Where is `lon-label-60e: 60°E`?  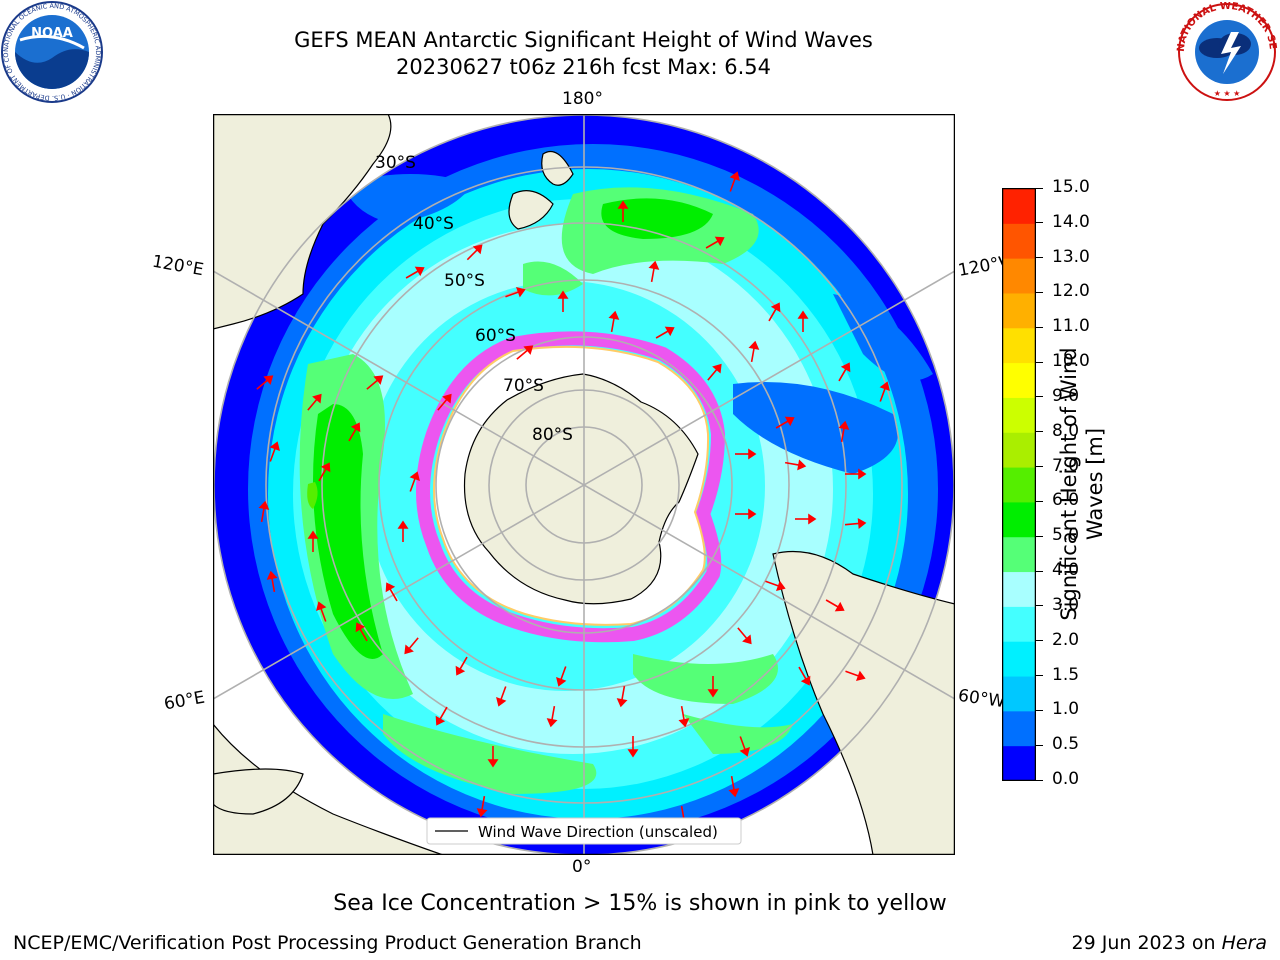 lon-label-60e: 60°E is located at coordinates (184, 701).